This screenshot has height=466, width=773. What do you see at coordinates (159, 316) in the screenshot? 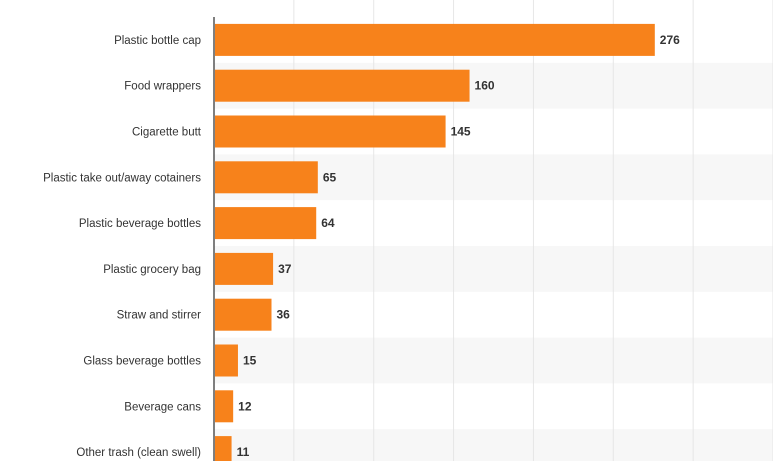
I see `category-label: Straw and stirrer` at bounding box center [159, 316].